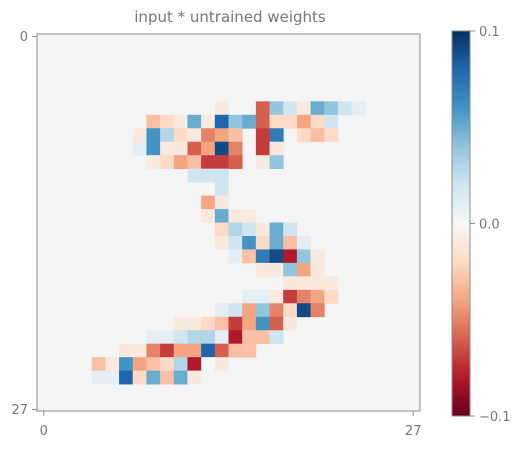 The image size is (522, 449). I want to click on y-tick-label-27: 27, so click(19, 410).